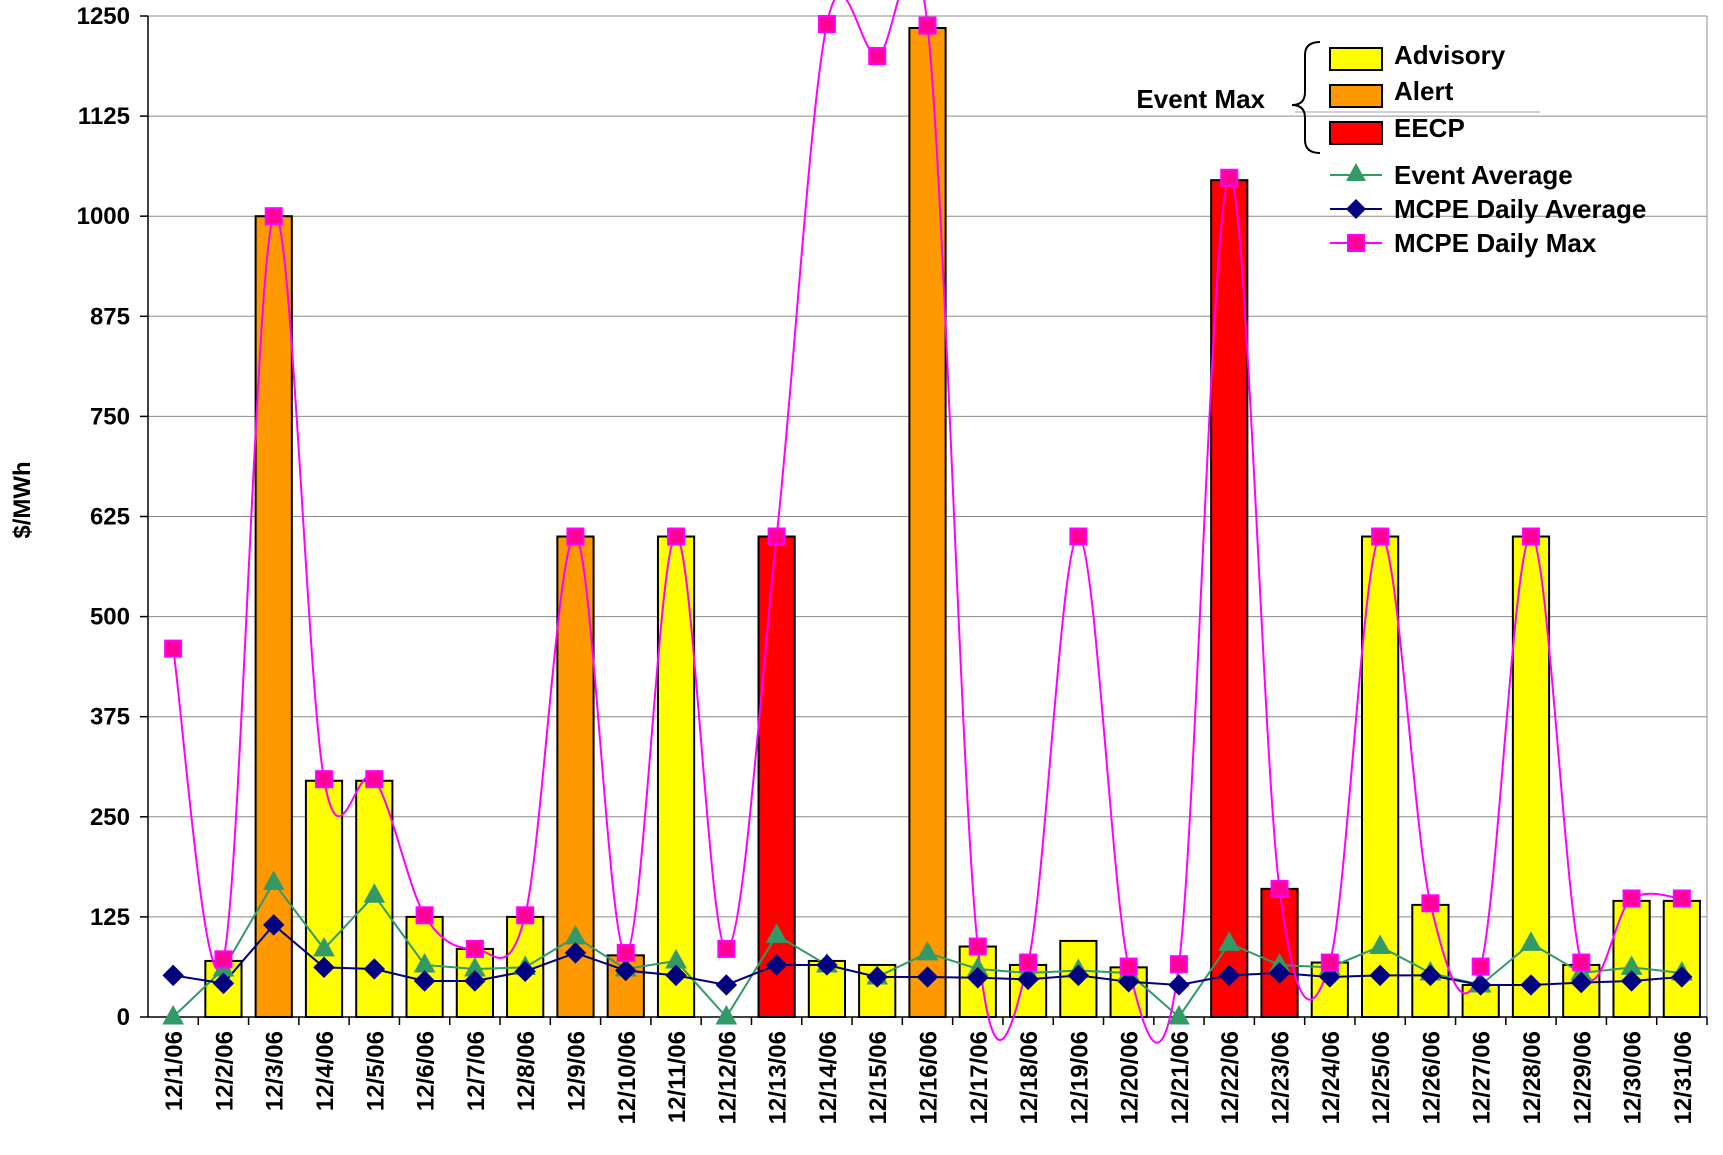  I want to click on legend-label-eecp: EECP, so click(1429, 128).